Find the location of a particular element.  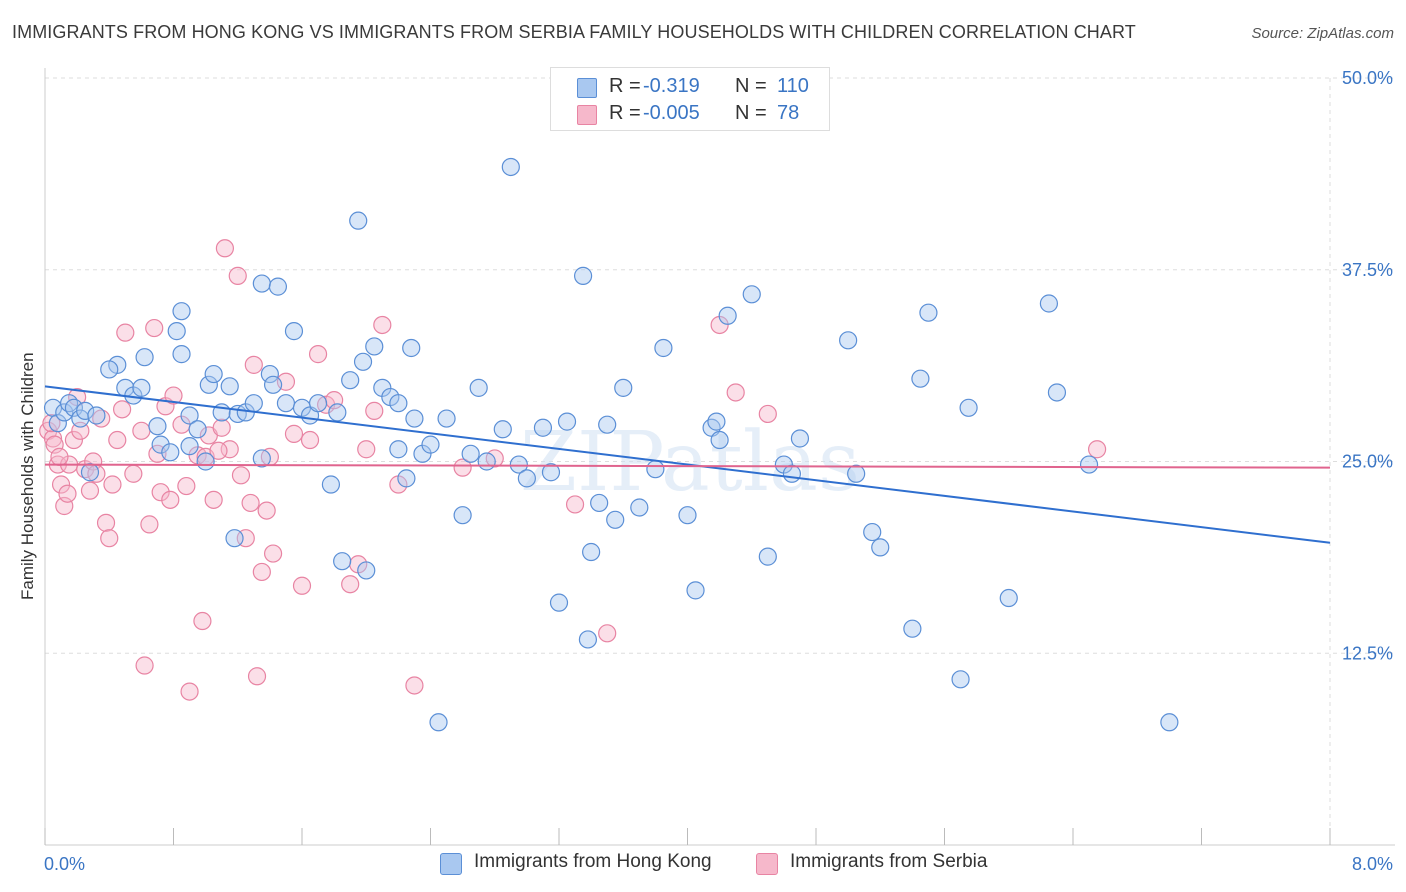

source-label: Source: ZipAtlas.com is located at coordinates (1322, 33).